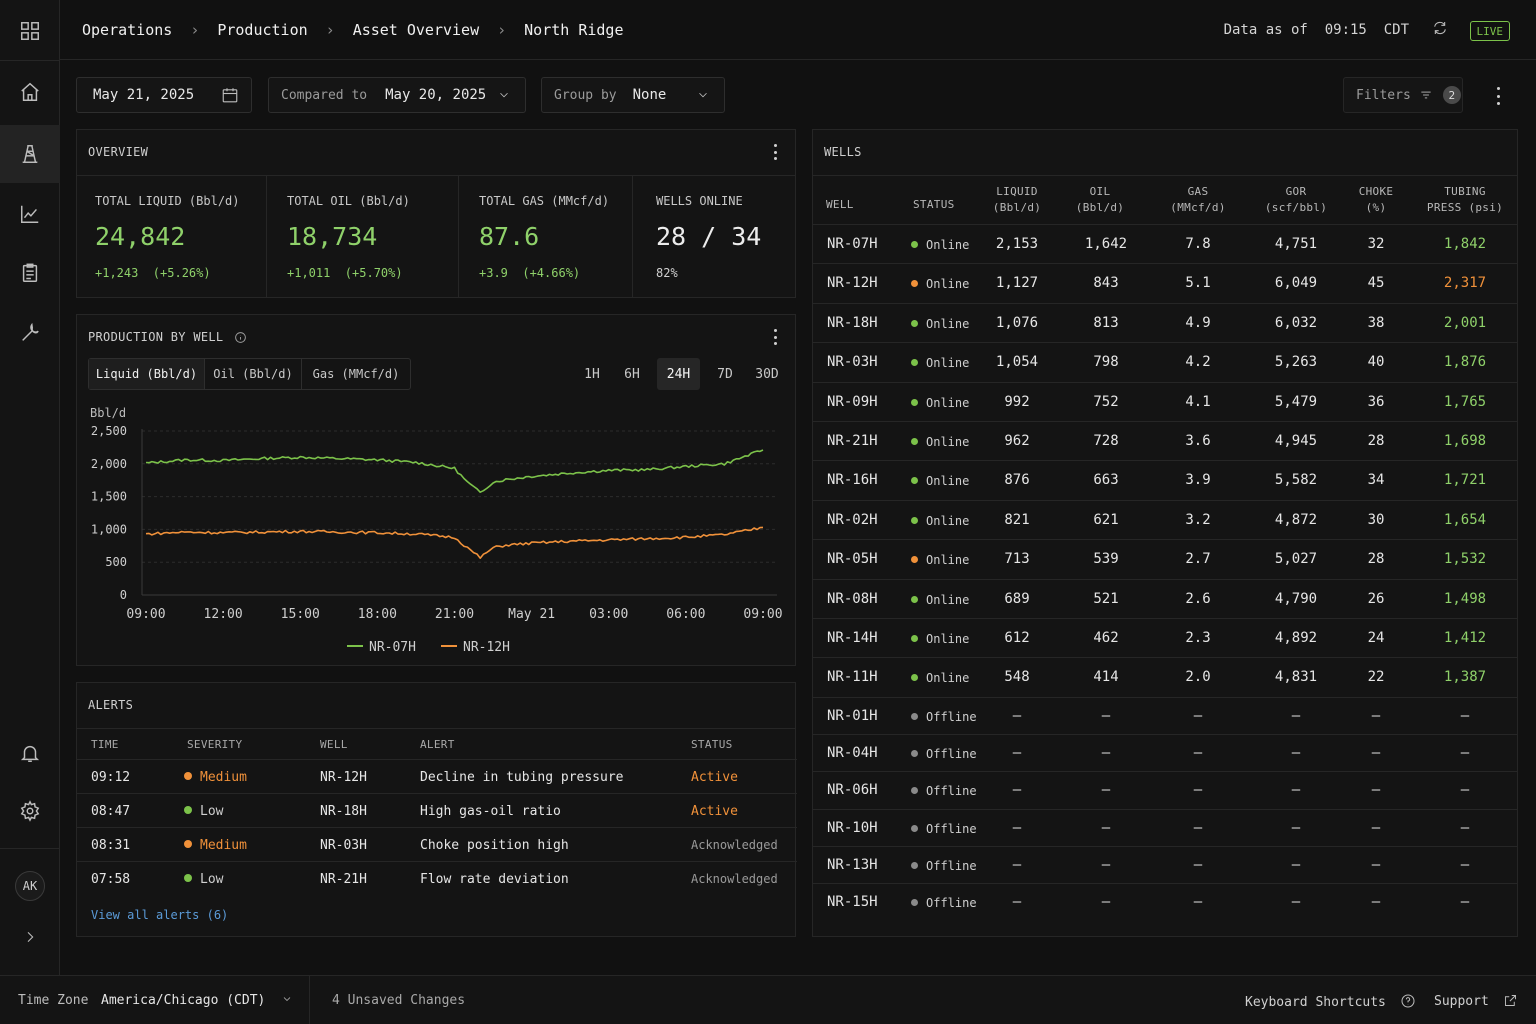 This screenshot has height=1024, width=1536. Describe the element at coordinates (852, 638) in the screenshot. I see `well-name: NR-14H` at that location.